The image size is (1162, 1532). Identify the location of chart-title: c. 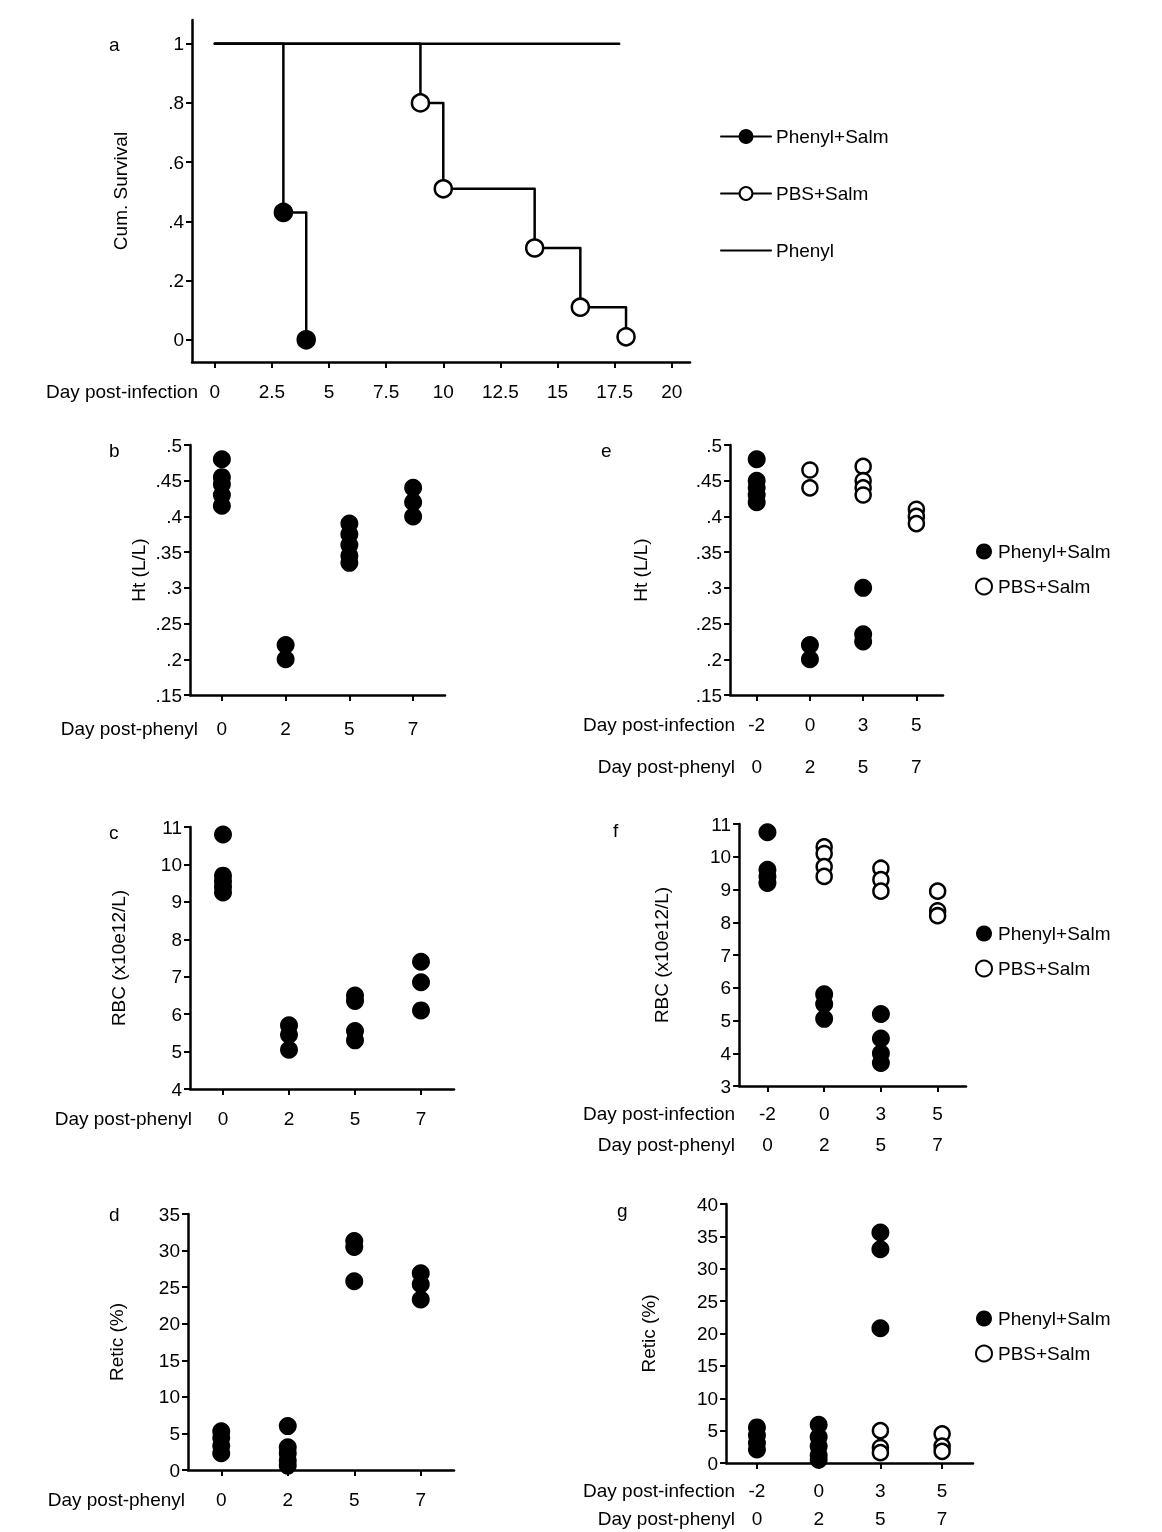
(114, 832).